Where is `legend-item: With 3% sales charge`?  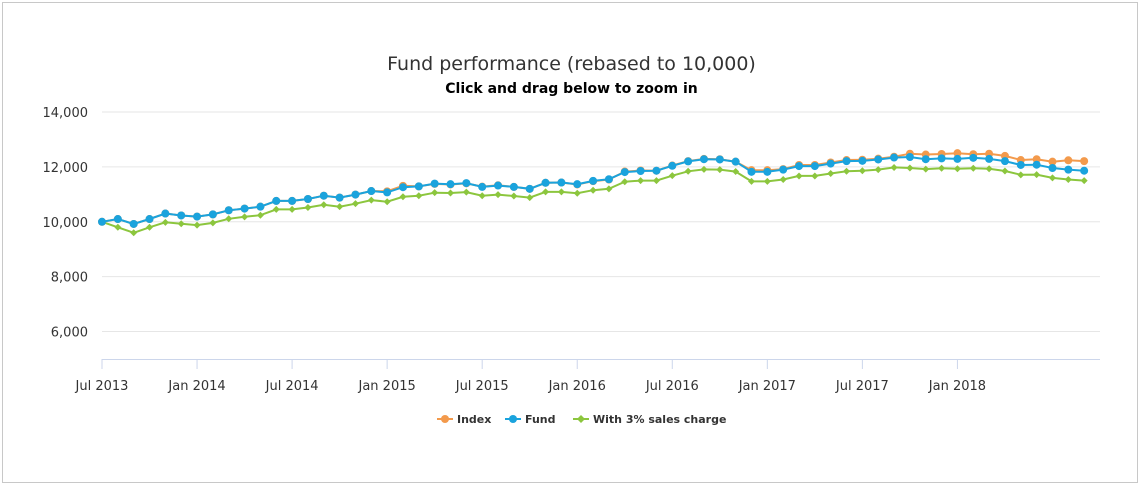 legend-item: With 3% sales charge is located at coordinates (649, 419).